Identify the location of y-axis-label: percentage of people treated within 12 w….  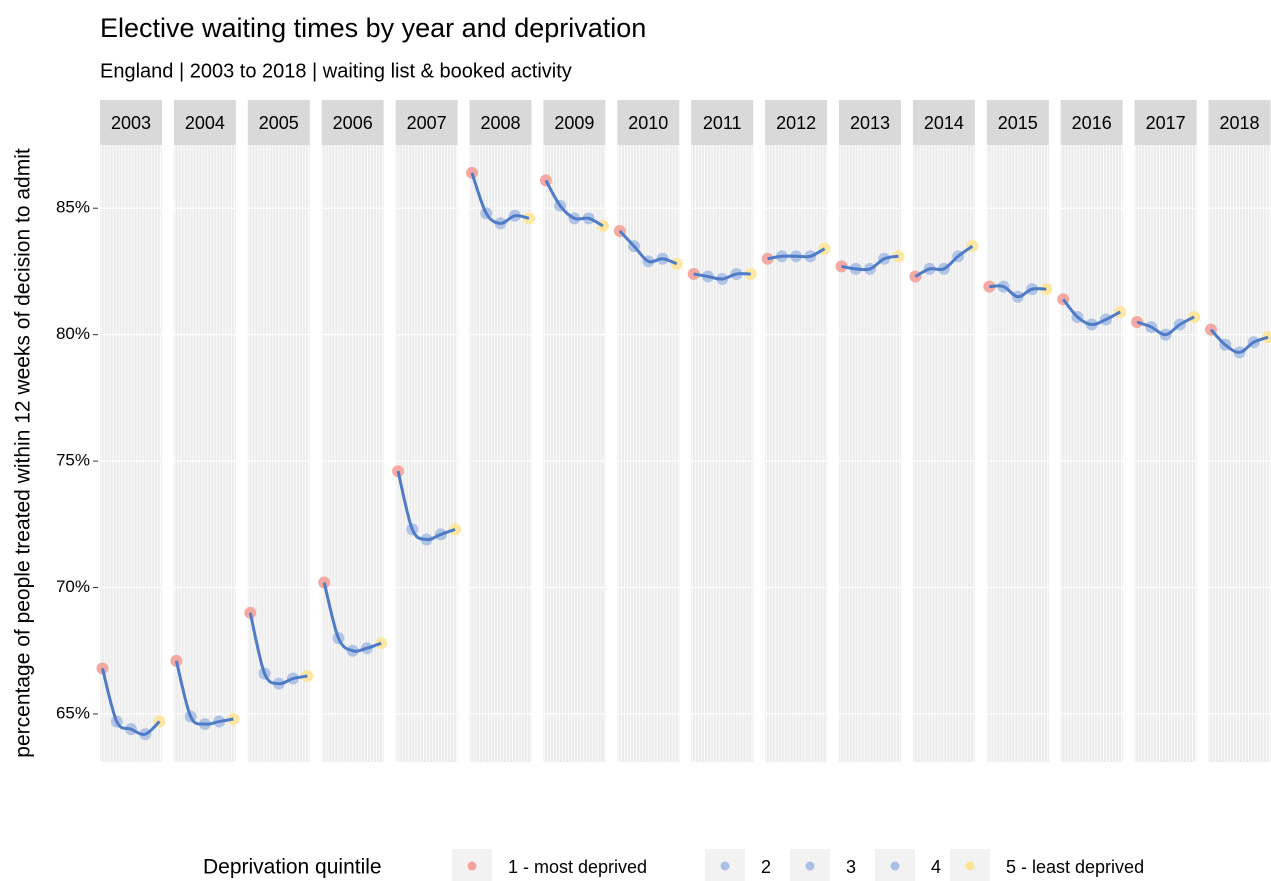
(23, 453).